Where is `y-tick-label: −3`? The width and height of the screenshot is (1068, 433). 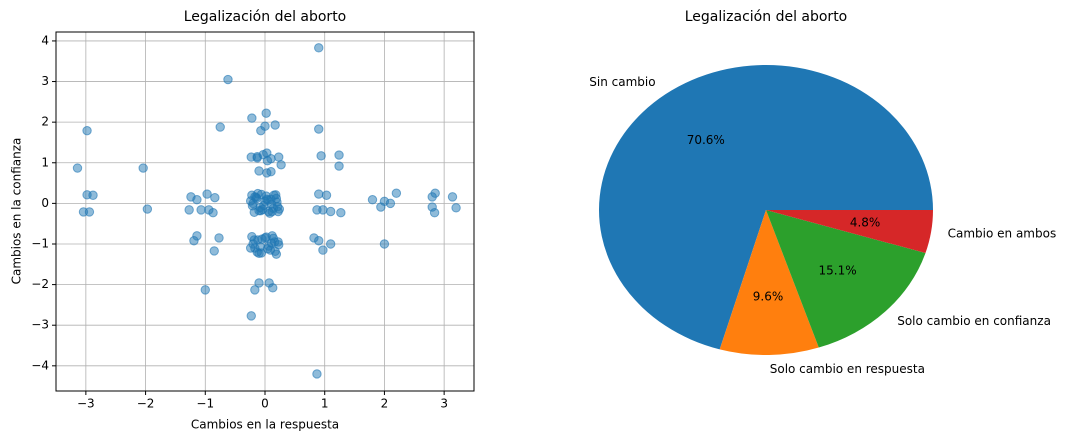 y-tick-label: −3 is located at coordinates (40, 325).